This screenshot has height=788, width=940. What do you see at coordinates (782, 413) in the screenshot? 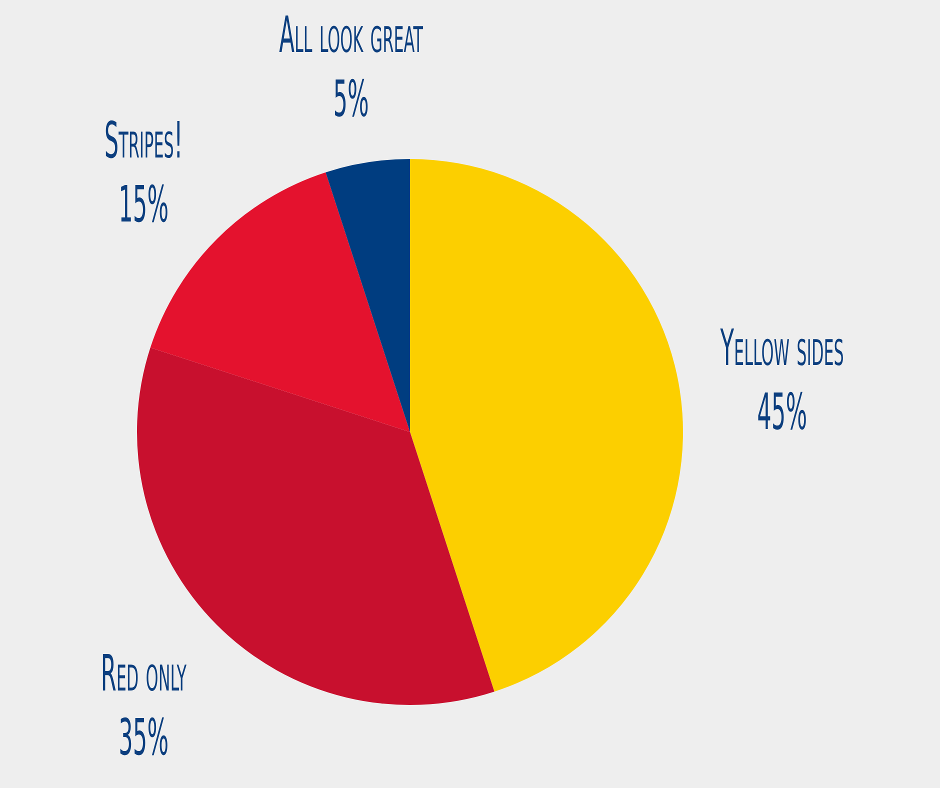
I see `data-label: 45%` at bounding box center [782, 413].